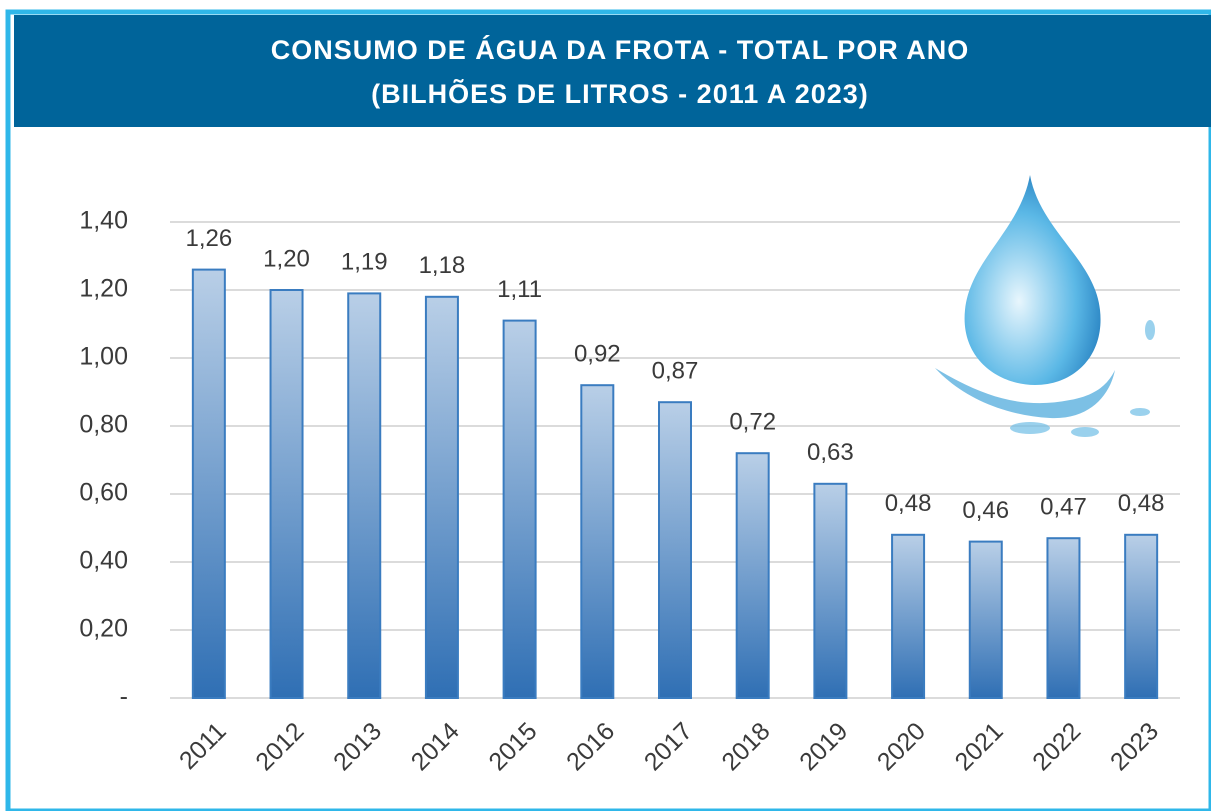 The width and height of the screenshot is (1211, 811). What do you see at coordinates (1032, 280) in the screenshot?
I see `drop` at bounding box center [1032, 280].